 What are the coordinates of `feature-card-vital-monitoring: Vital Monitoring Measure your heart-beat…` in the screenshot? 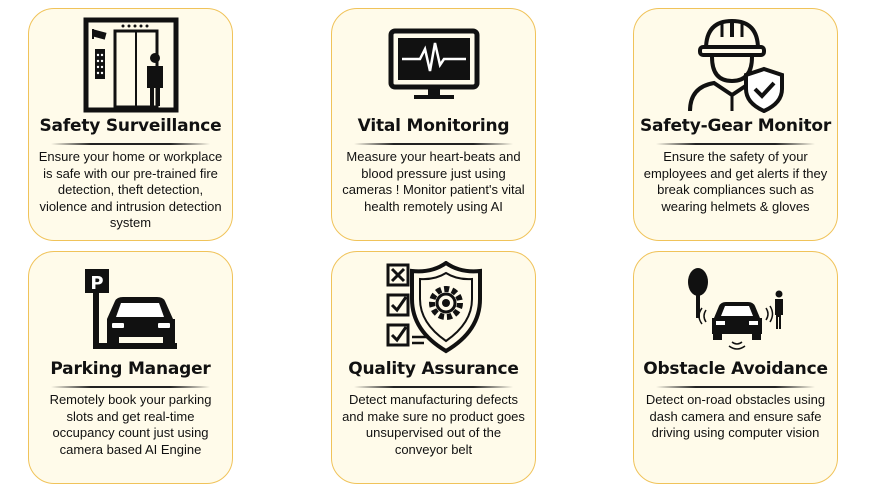 It's located at (433, 124).